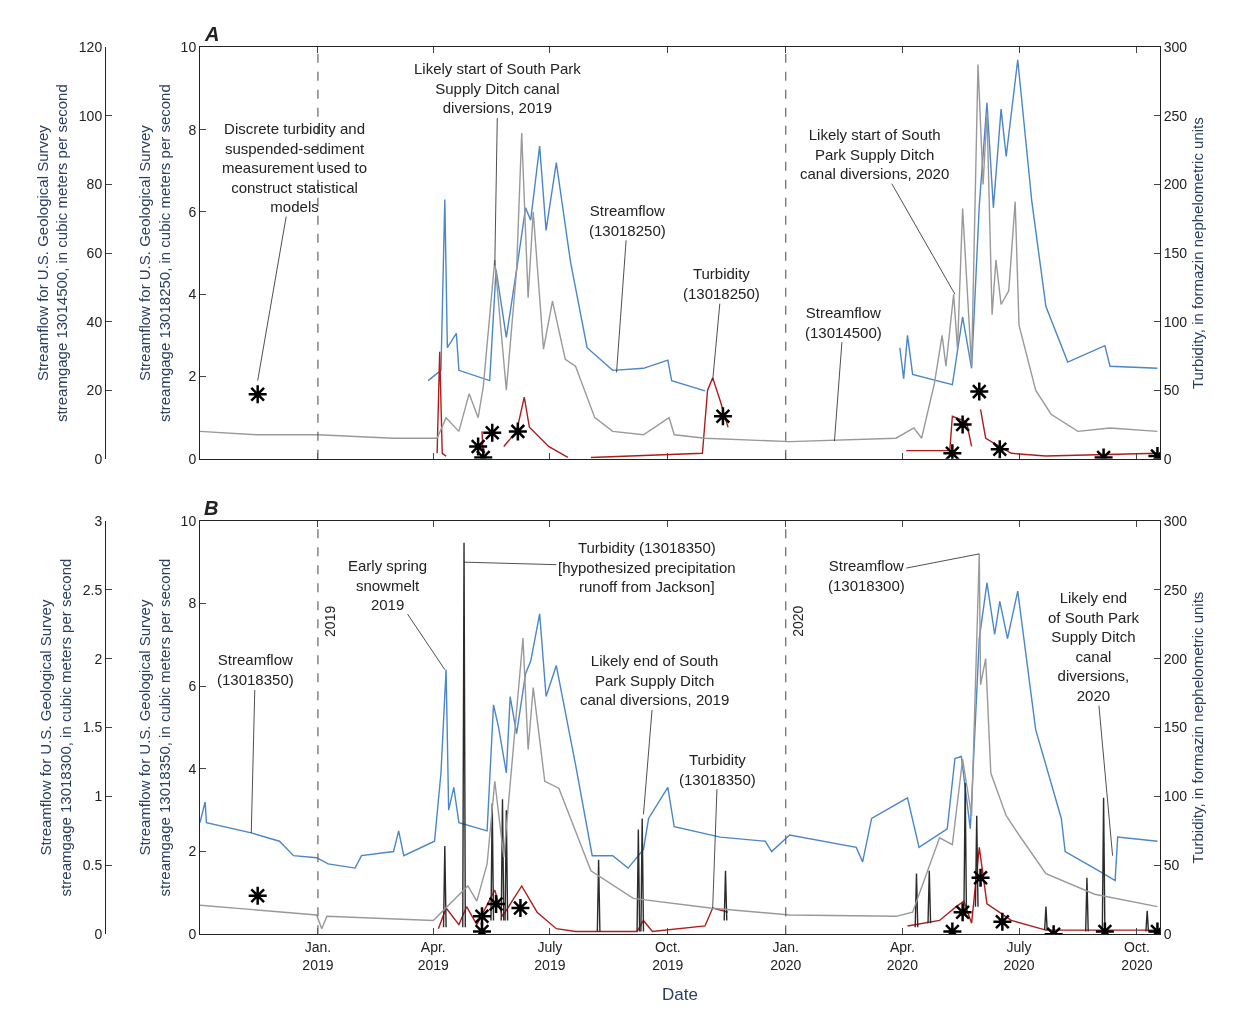 The image size is (1236, 1019). What do you see at coordinates (211, 508) in the screenshot?
I see `chart-title: B` at bounding box center [211, 508].